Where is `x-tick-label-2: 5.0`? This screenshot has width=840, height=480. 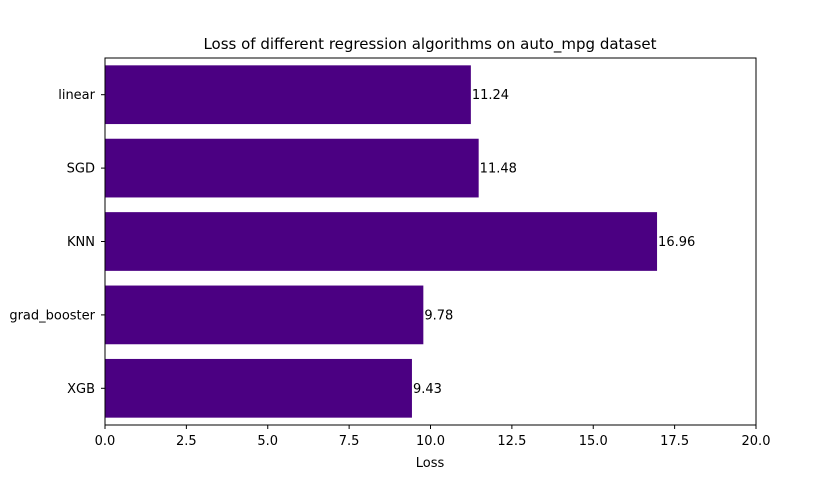 x-tick-label-2: 5.0 is located at coordinates (267, 441).